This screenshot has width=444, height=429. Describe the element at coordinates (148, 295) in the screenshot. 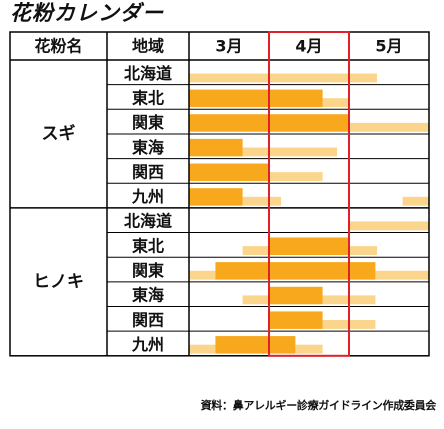

I see `row-hinoki-3-label: 東海` at that location.